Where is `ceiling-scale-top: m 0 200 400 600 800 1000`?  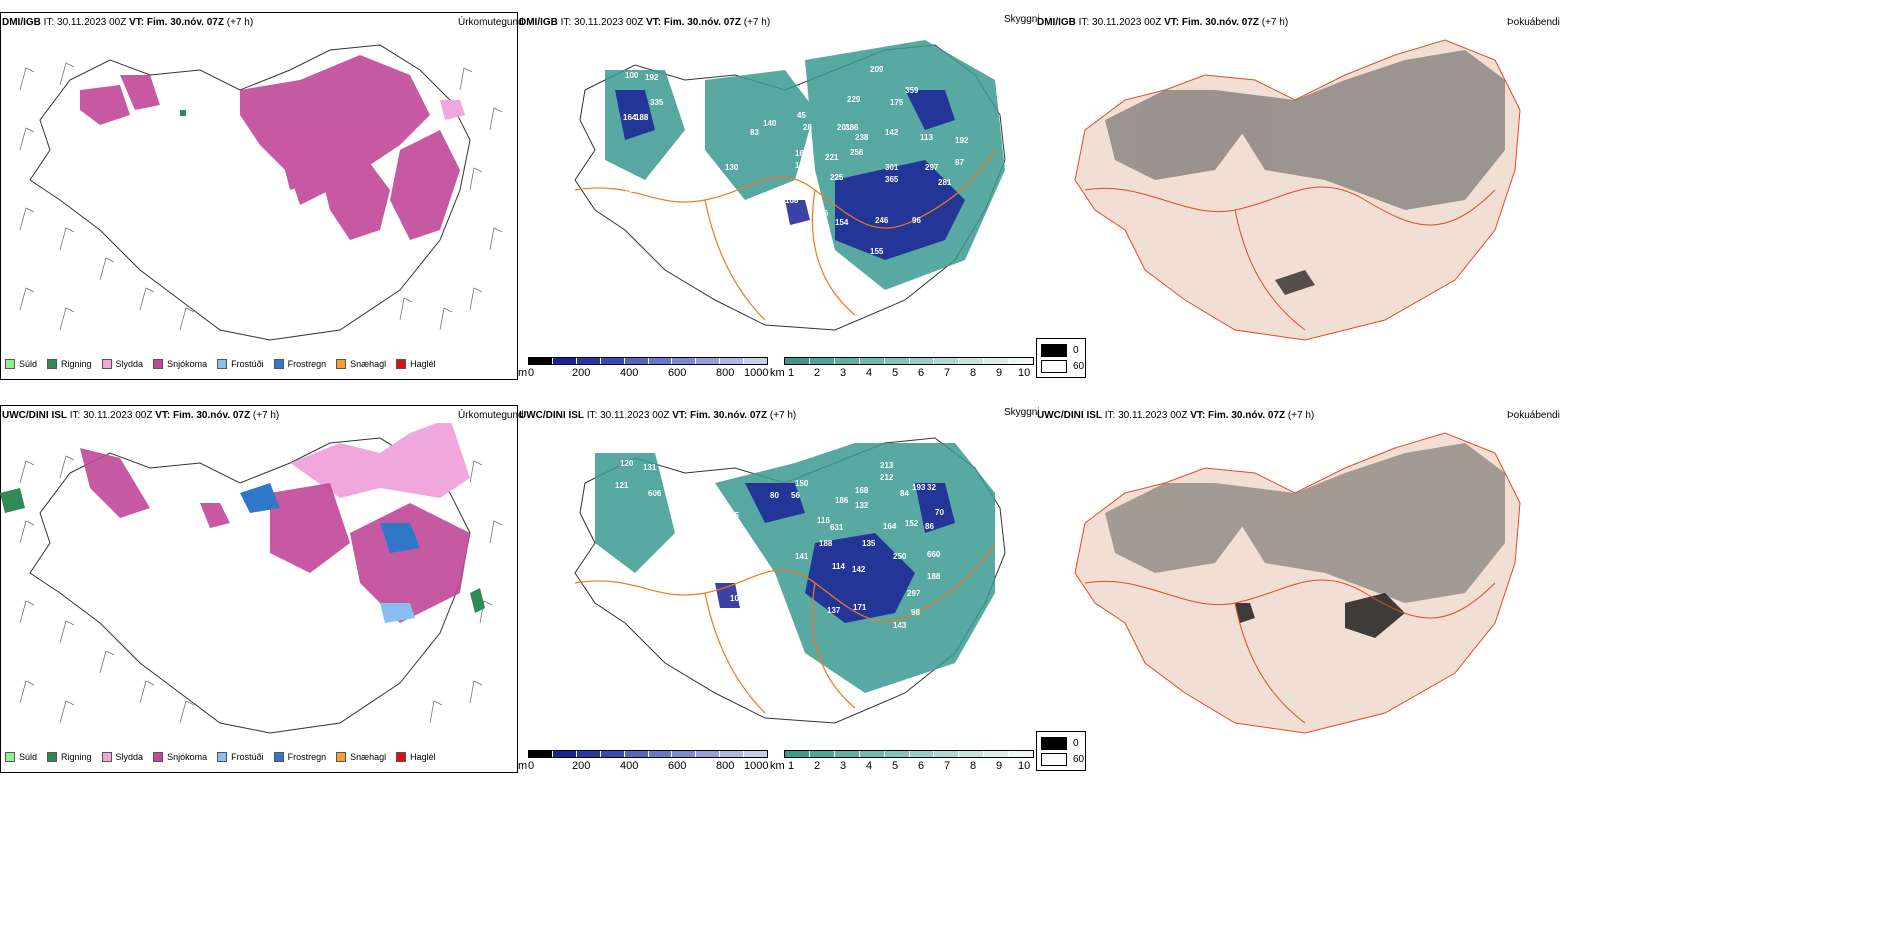 ceiling-scale-top: m 0 200 400 600 800 1000 is located at coordinates (643, 368).